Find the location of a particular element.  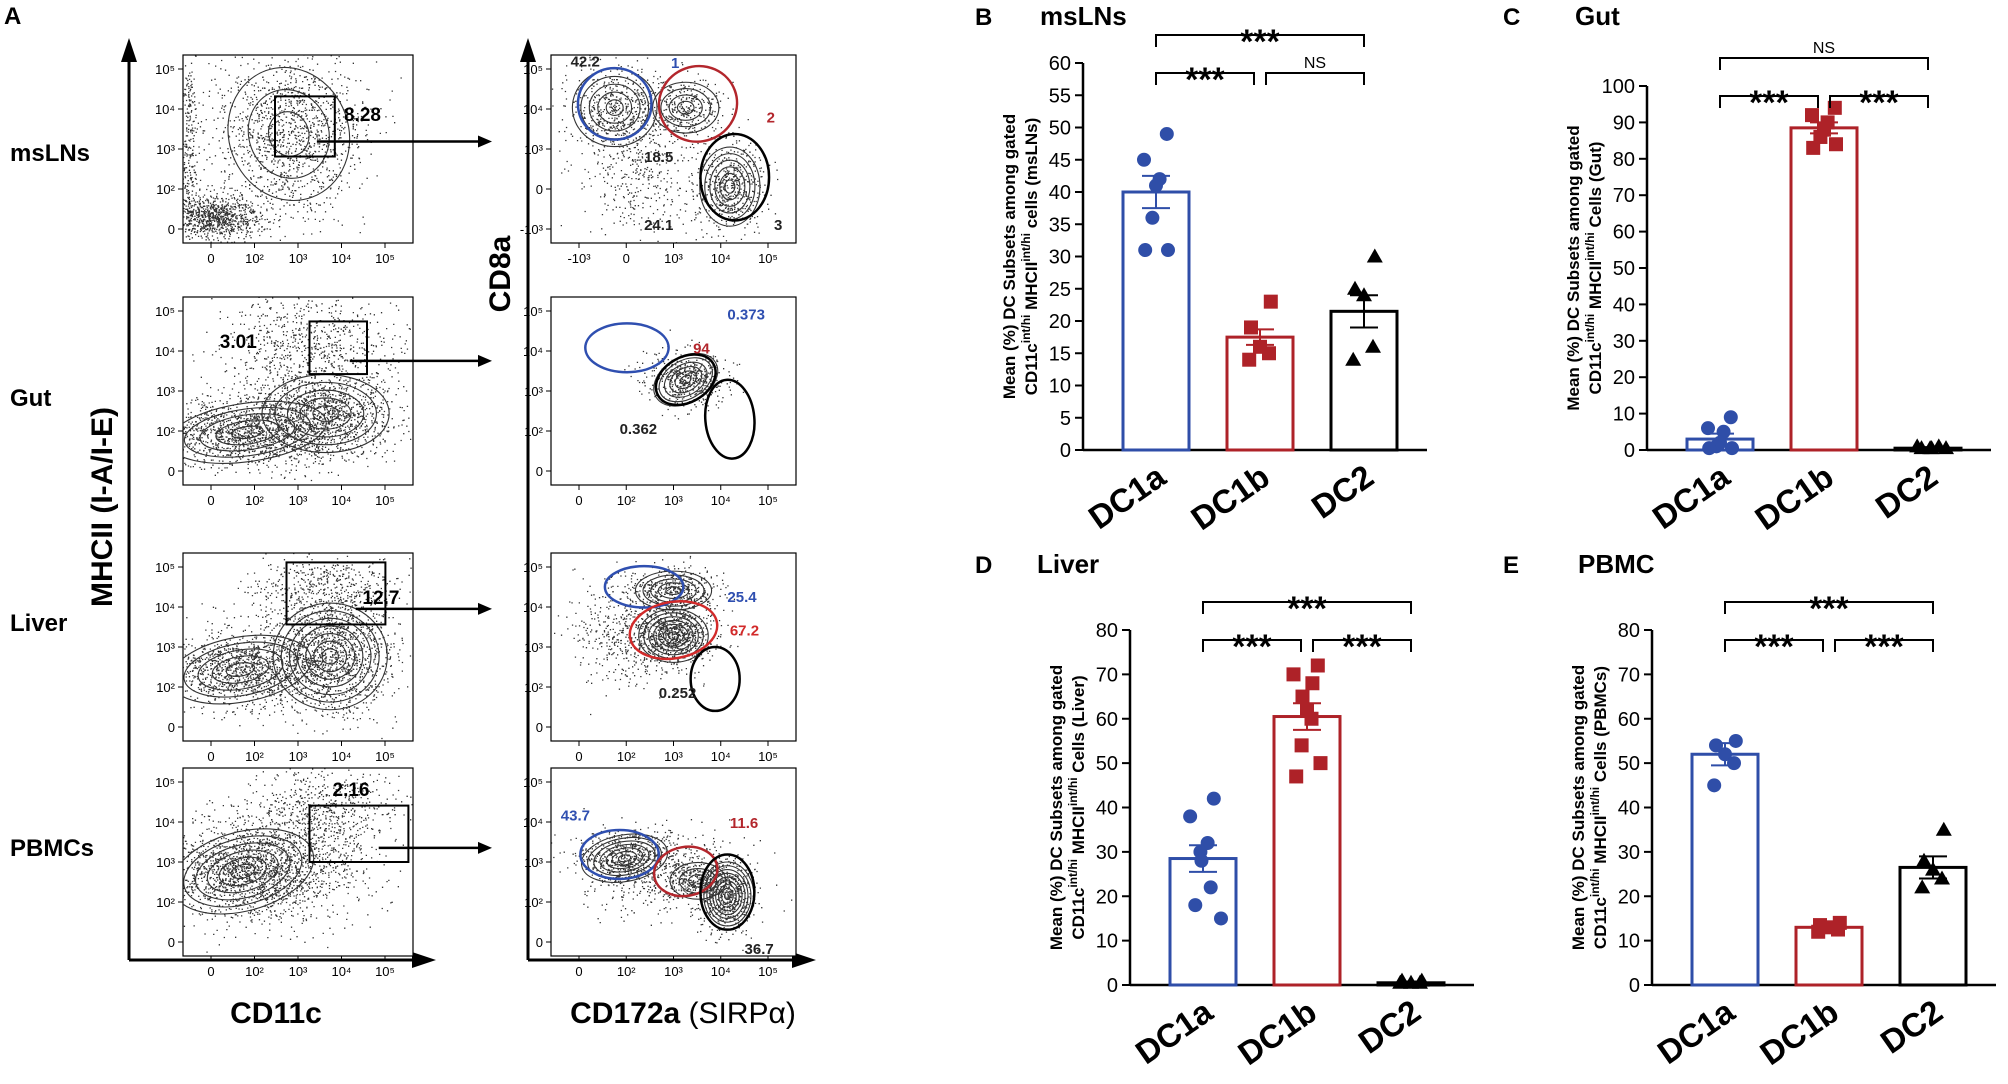

chart-pbmc-bracket-label-1: *** is located at coordinates (1884, 647).